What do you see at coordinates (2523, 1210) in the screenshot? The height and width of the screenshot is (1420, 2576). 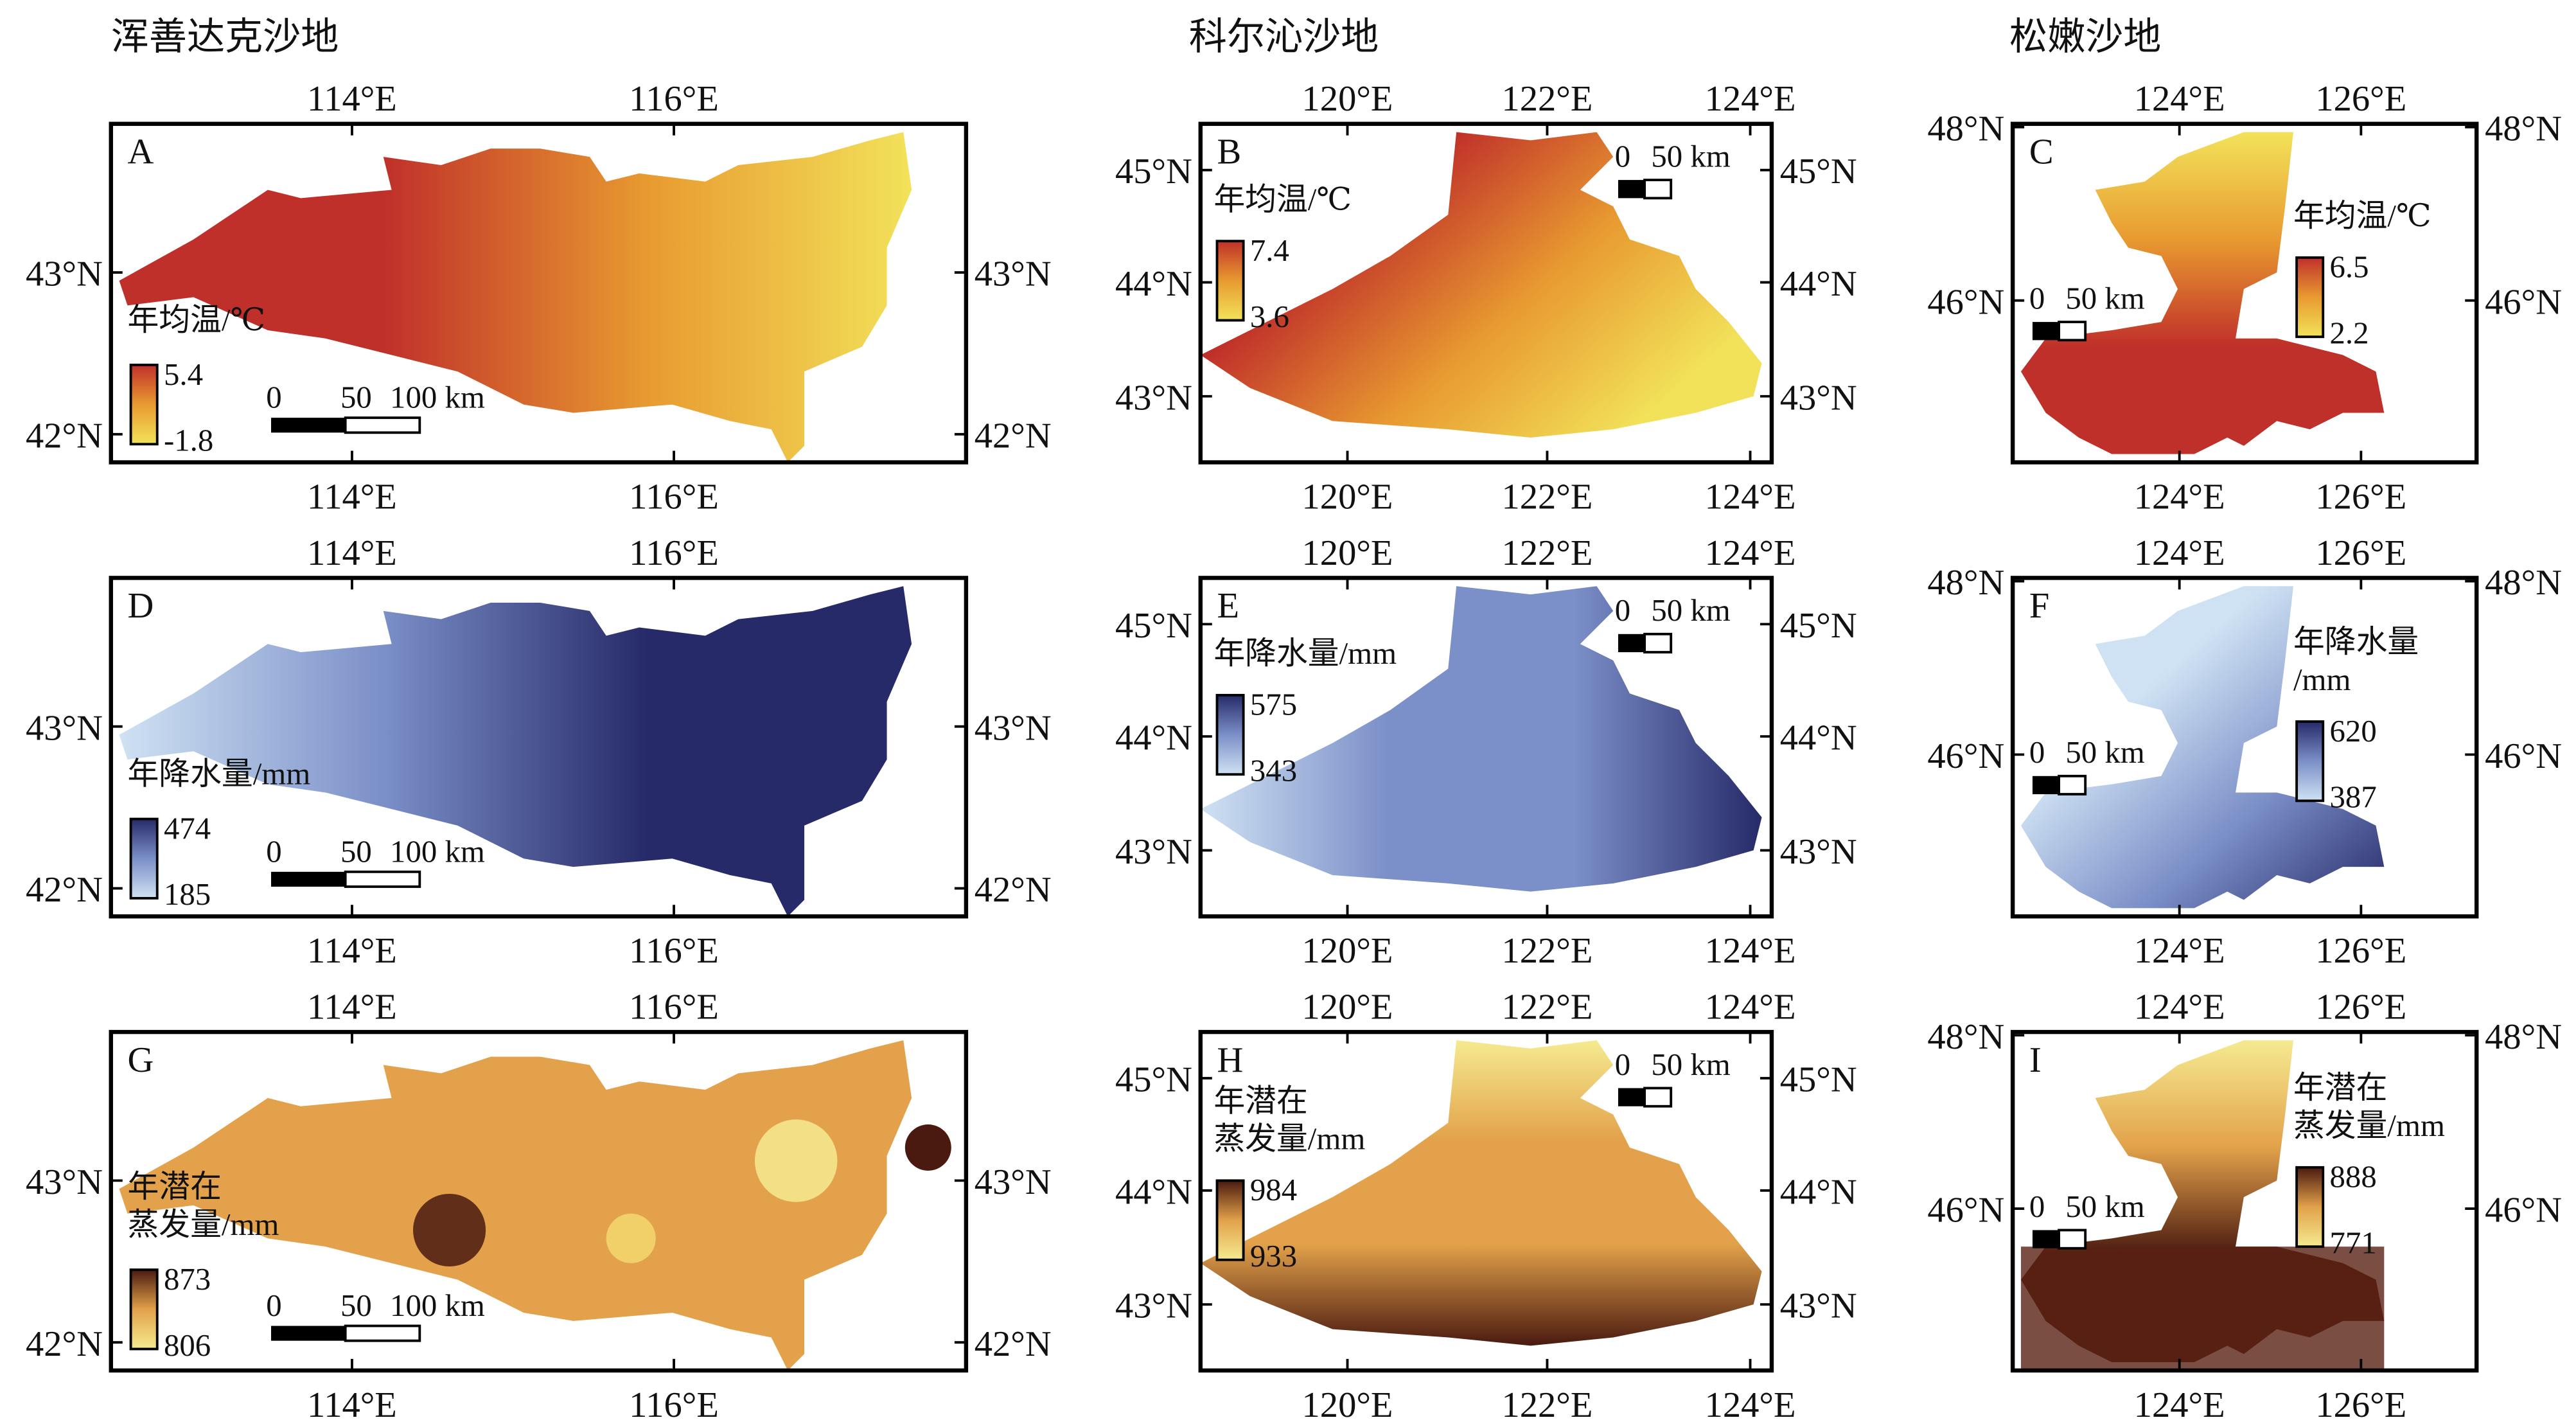 I see `lat-tick-label: 46°N` at bounding box center [2523, 1210].